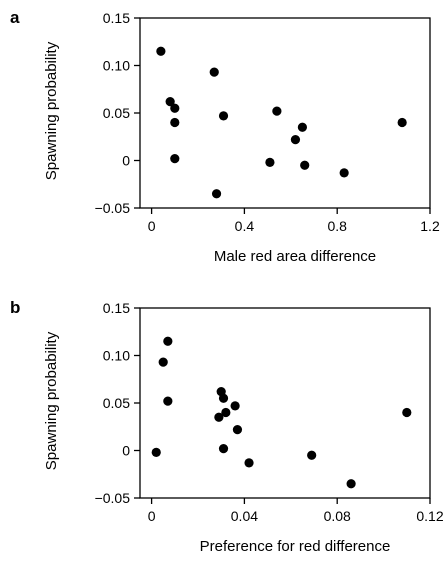  What do you see at coordinates (15, 17) in the screenshot?
I see `panel-label-a: a` at bounding box center [15, 17].